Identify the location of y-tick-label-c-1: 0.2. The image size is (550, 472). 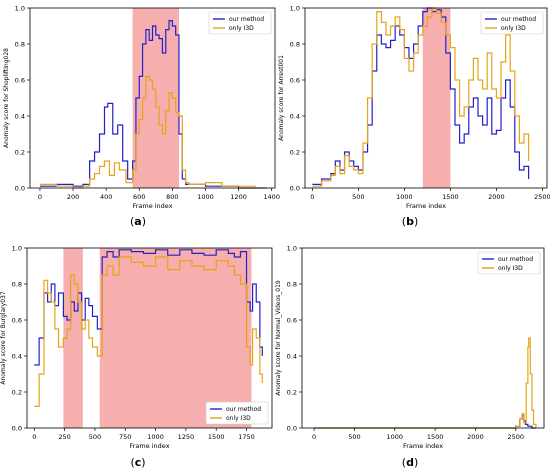
(17, 392).